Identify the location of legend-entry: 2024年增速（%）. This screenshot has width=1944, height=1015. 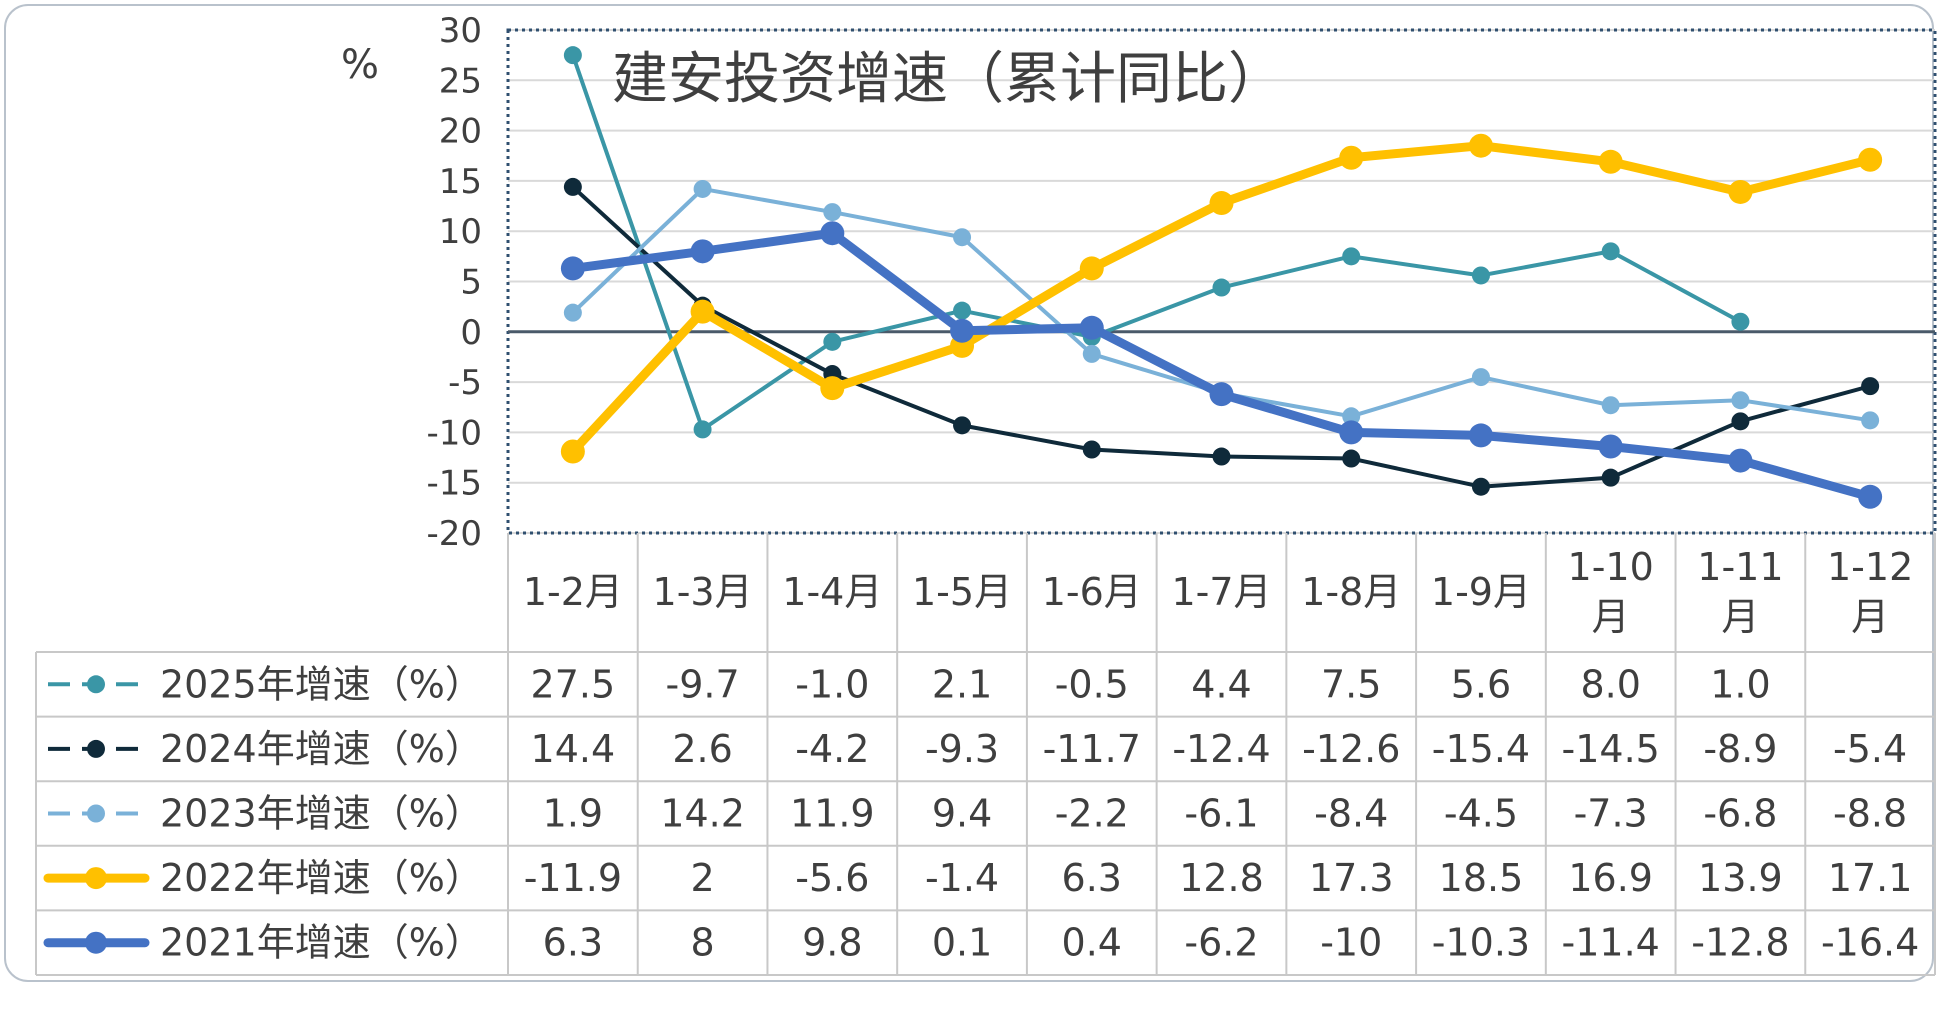
(265, 749).